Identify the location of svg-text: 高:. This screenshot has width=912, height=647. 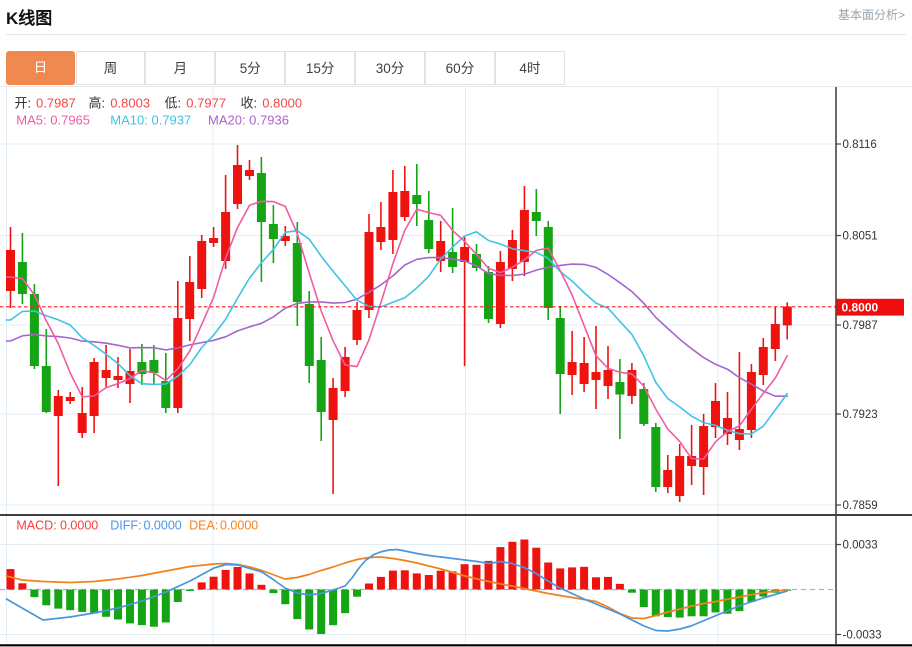
(97, 103).